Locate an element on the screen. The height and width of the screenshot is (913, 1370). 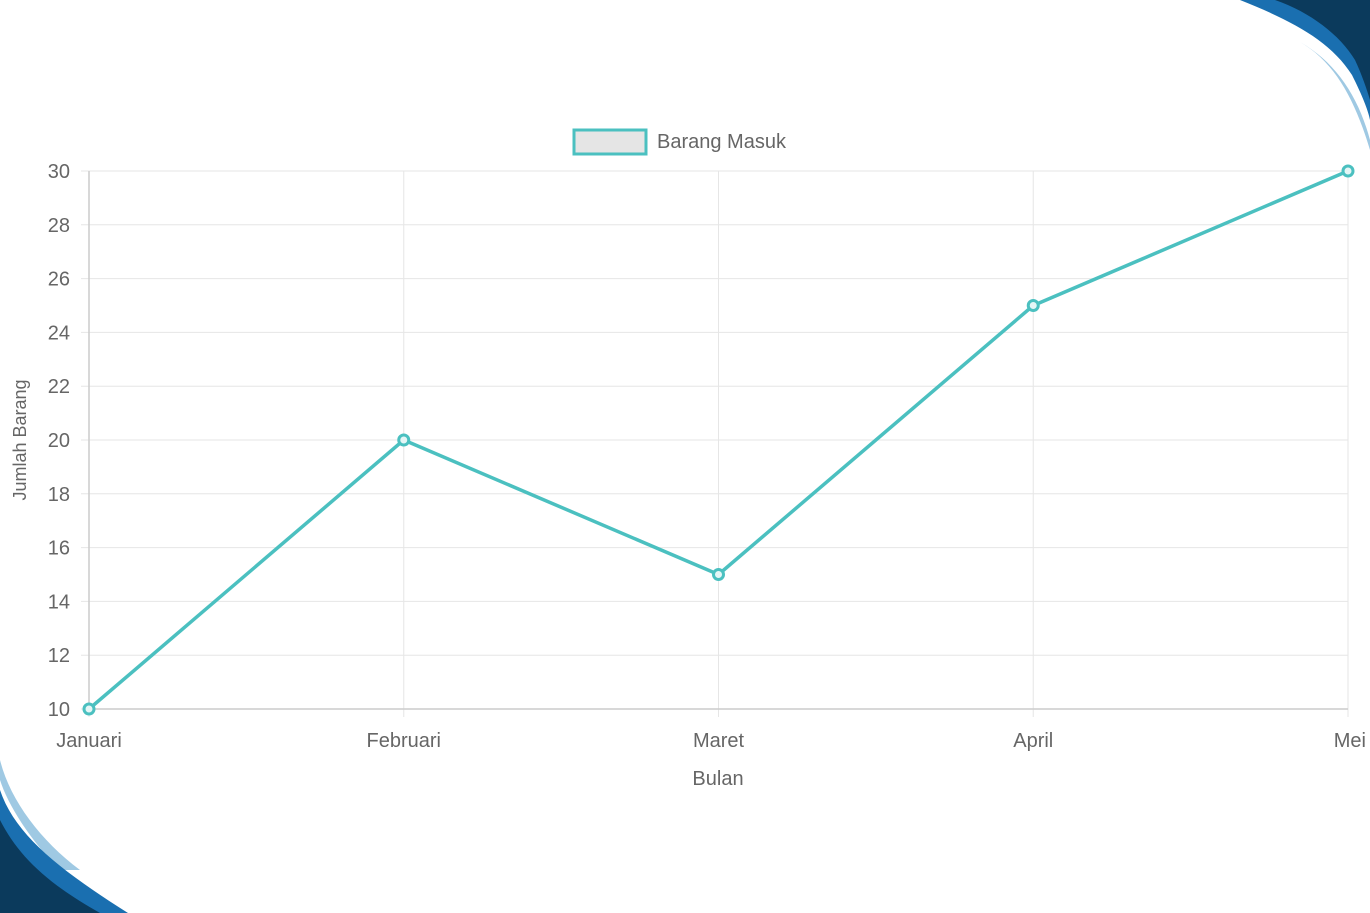
corner-decoration-top-right is located at coordinates (1305, 75).